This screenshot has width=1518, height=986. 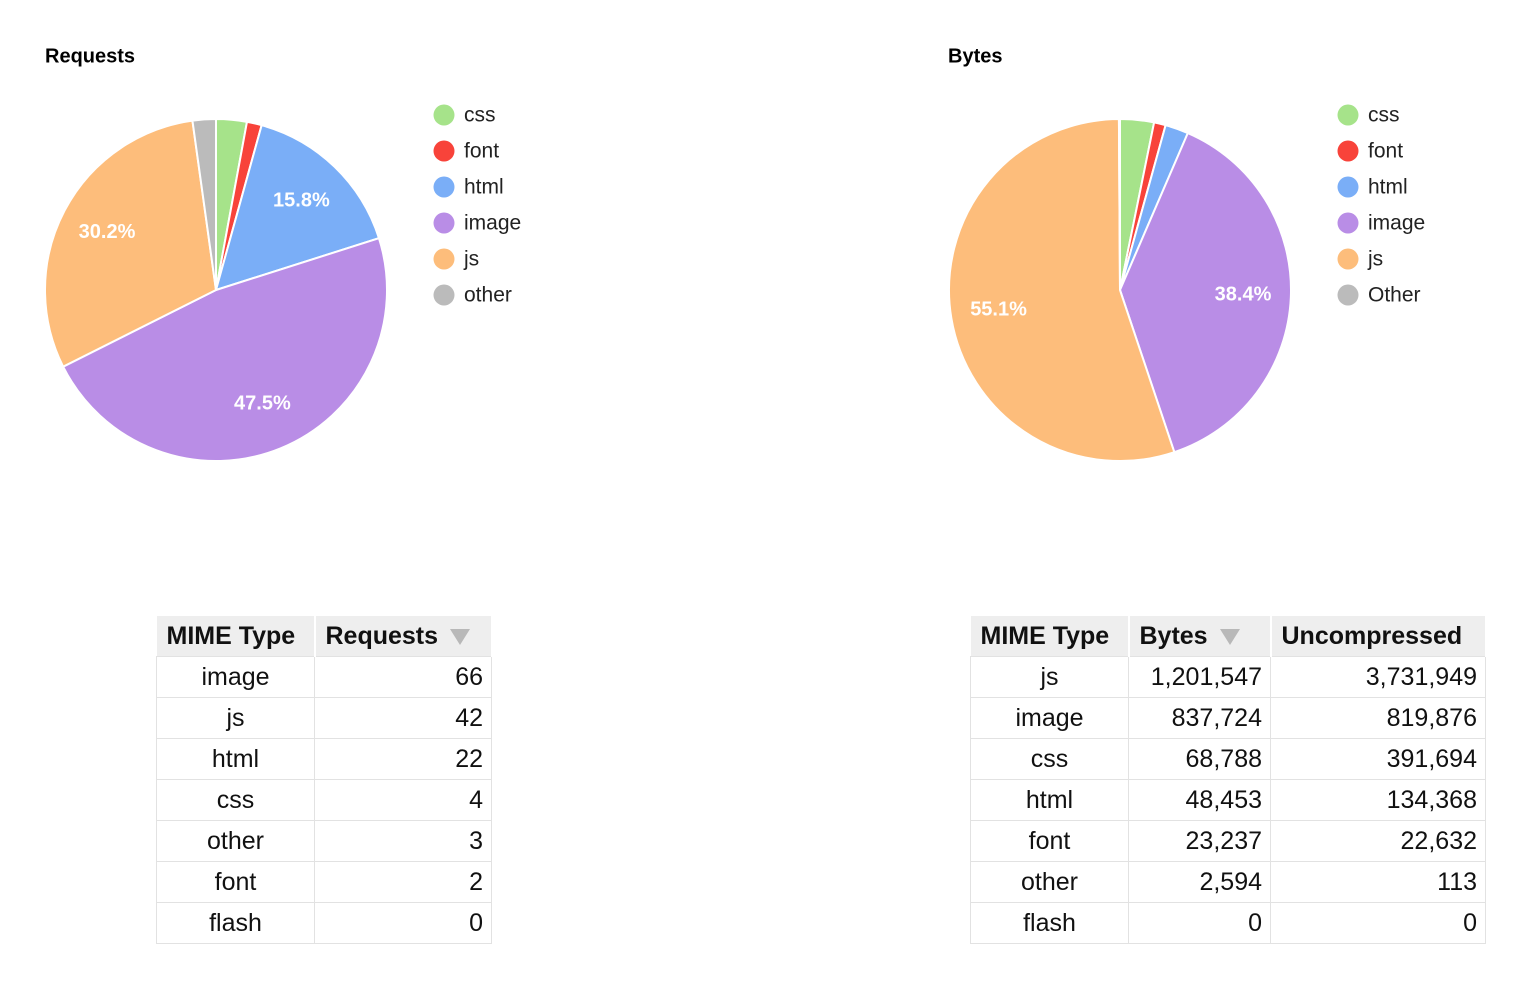 I want to click on column-header: Uncompressed, so click(x=1378, y=636).